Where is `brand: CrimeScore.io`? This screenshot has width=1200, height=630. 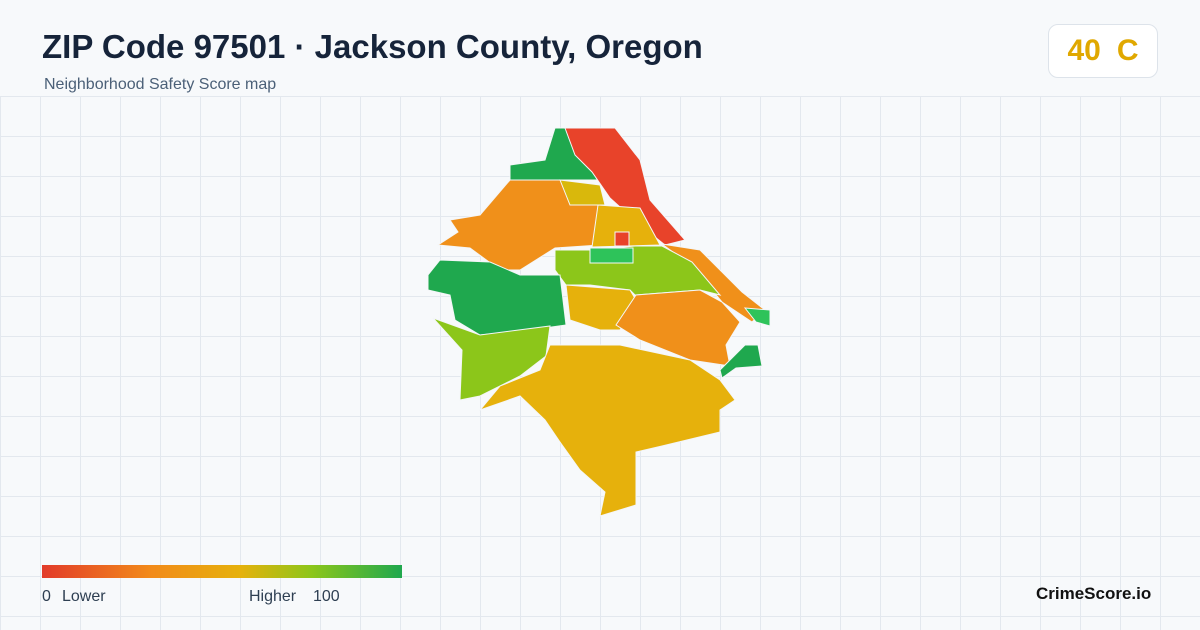
brand: CrimeScore.io is located at coordinates (1094, 593).